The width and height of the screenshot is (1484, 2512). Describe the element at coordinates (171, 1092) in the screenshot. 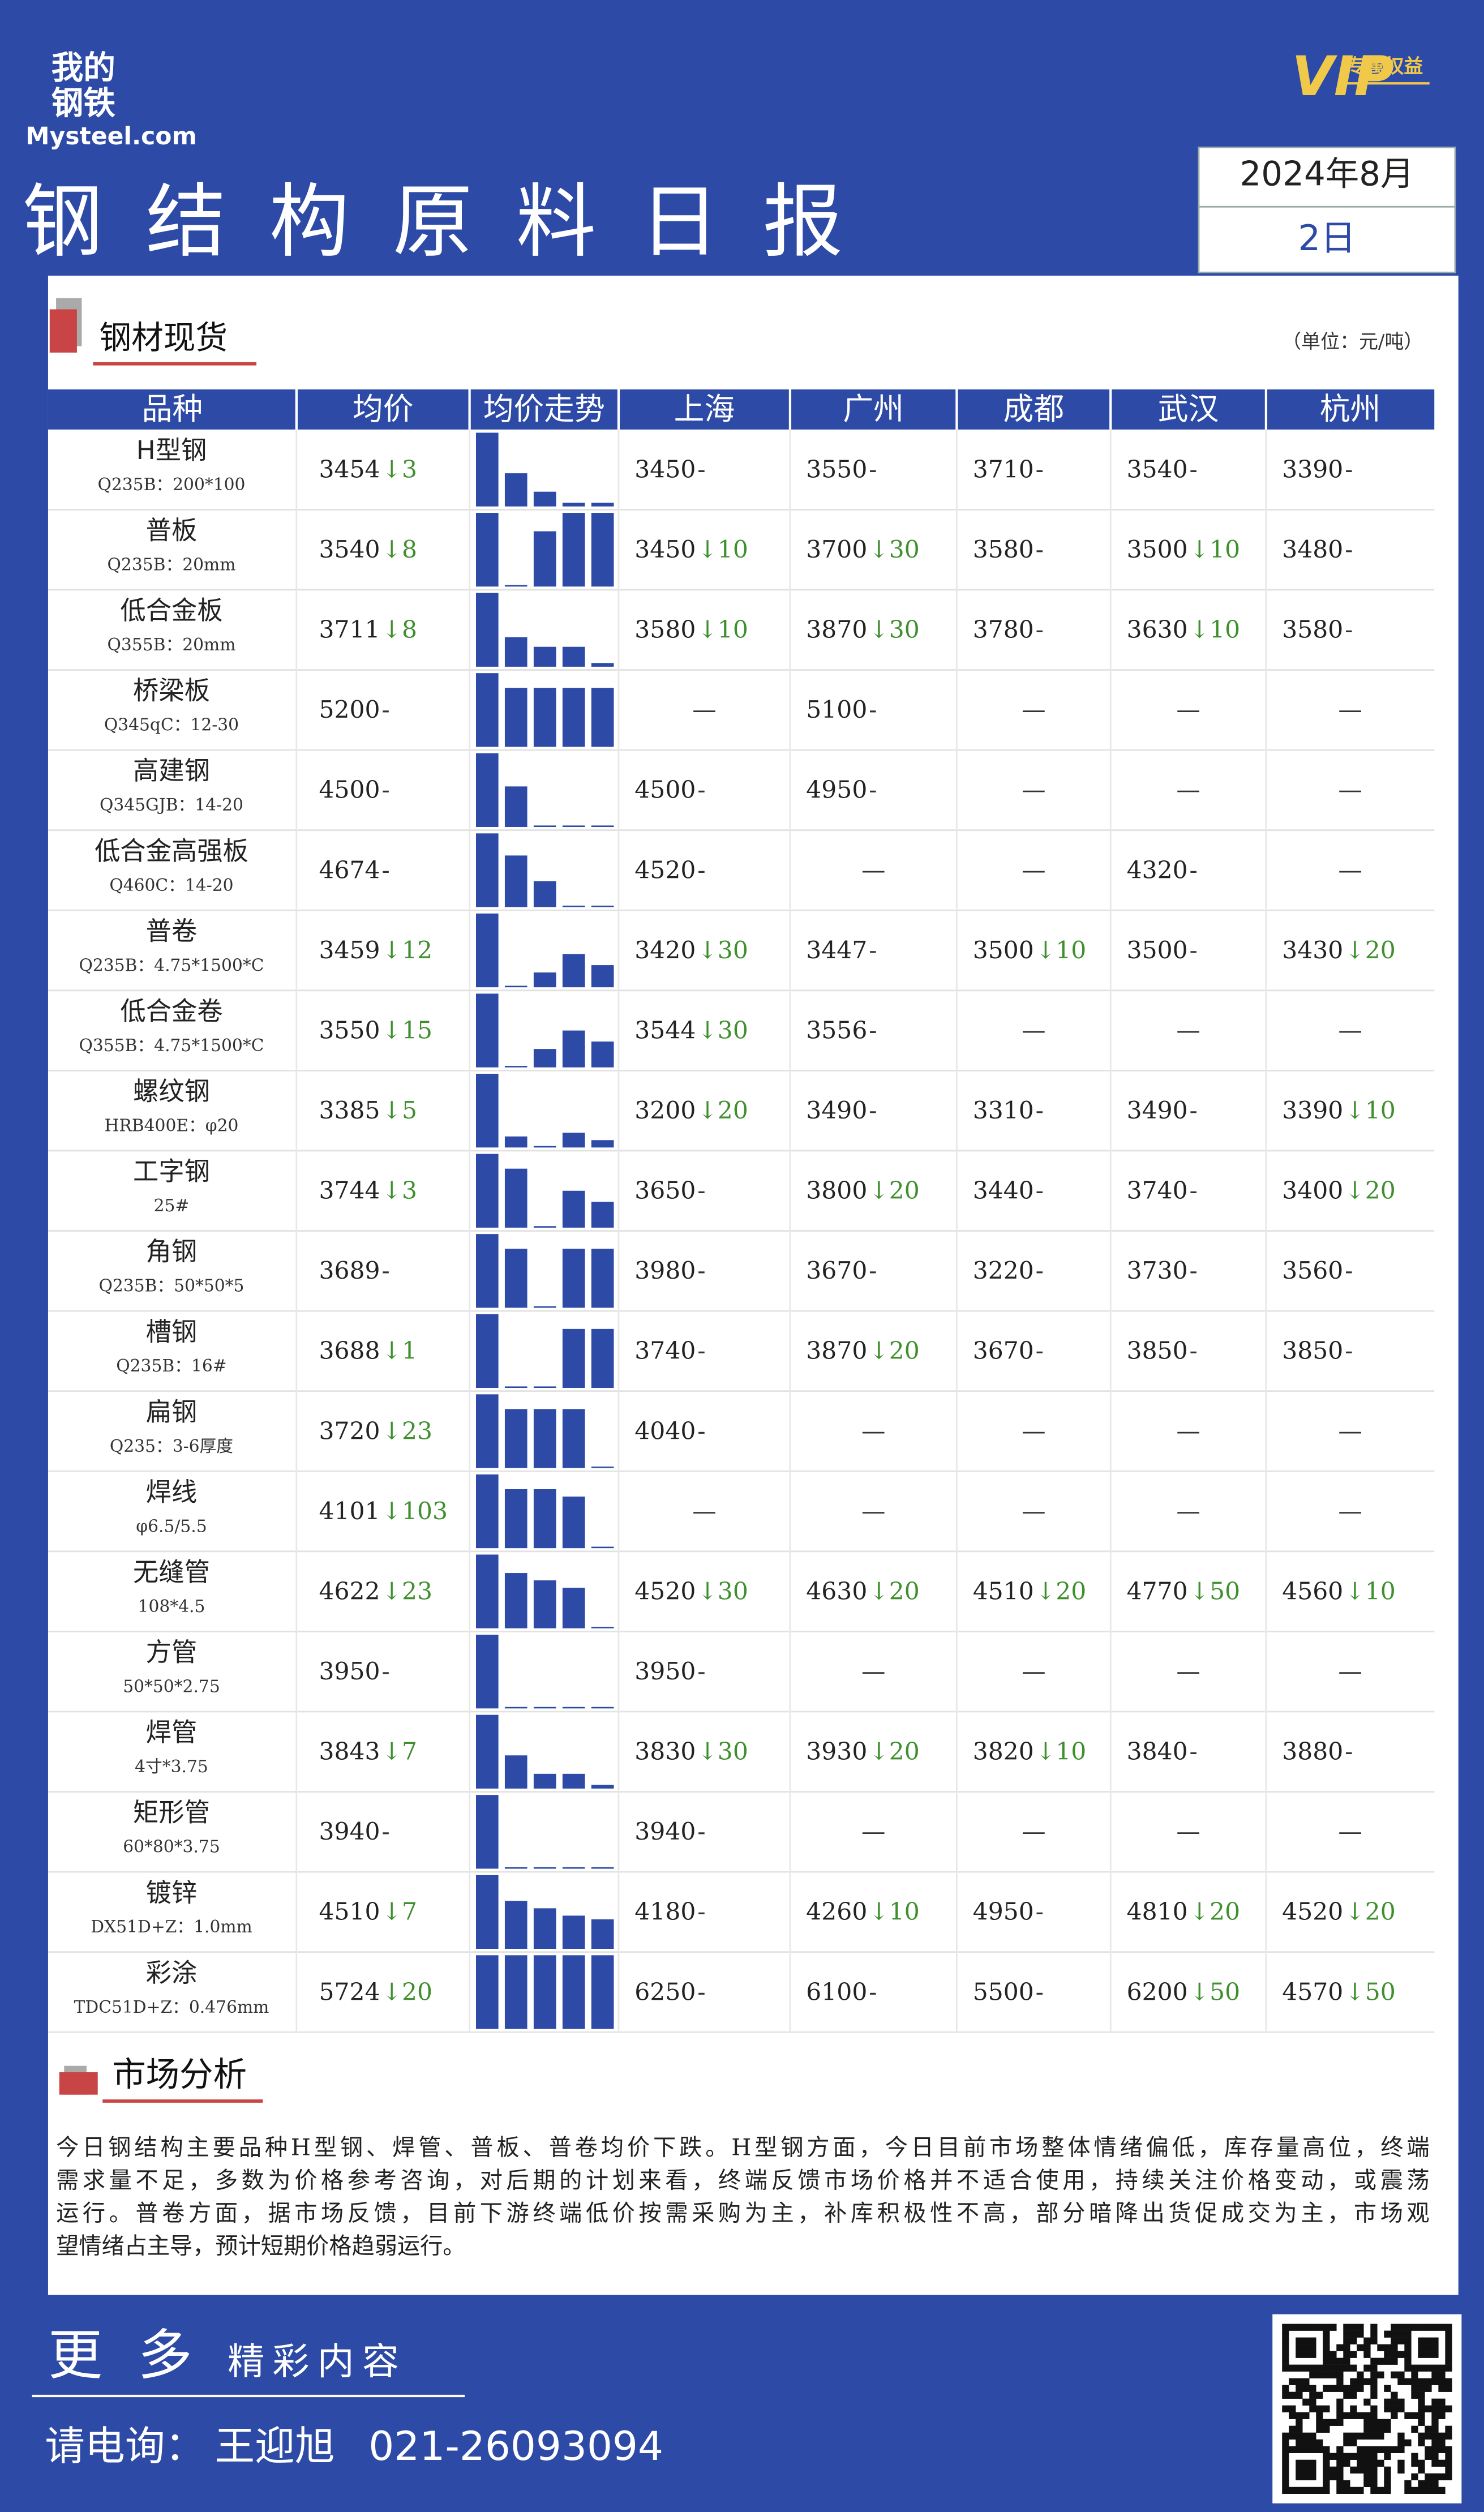

I see `product-name: 螺纹钢` at that location.